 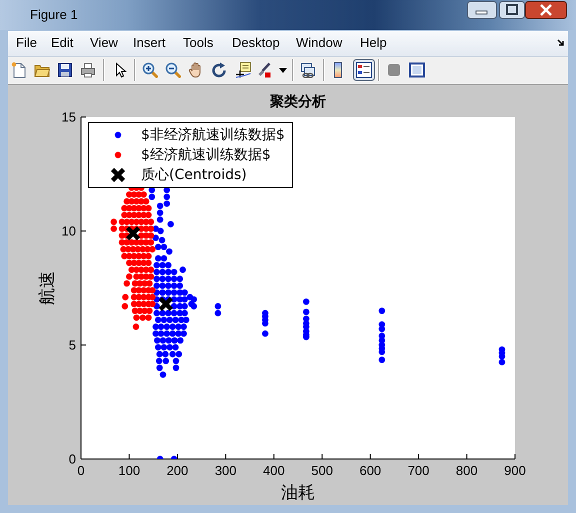 What do you see at coordinates (319, 42) in the screenshot?
I see `text: Window` at bounding box center [319, 42].